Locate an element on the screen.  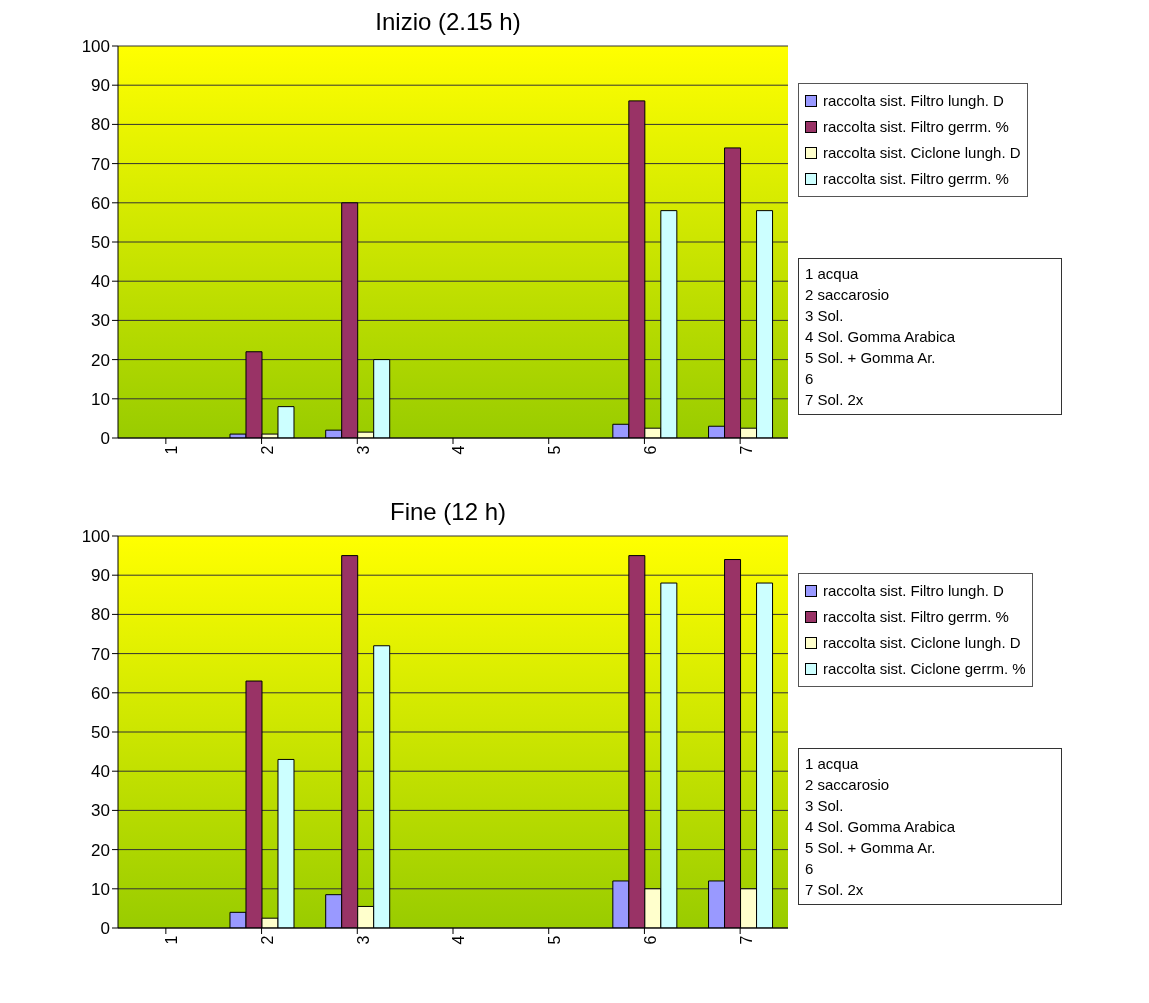
chart-title: Fine (12 h) is located at coordinates (448, 512).